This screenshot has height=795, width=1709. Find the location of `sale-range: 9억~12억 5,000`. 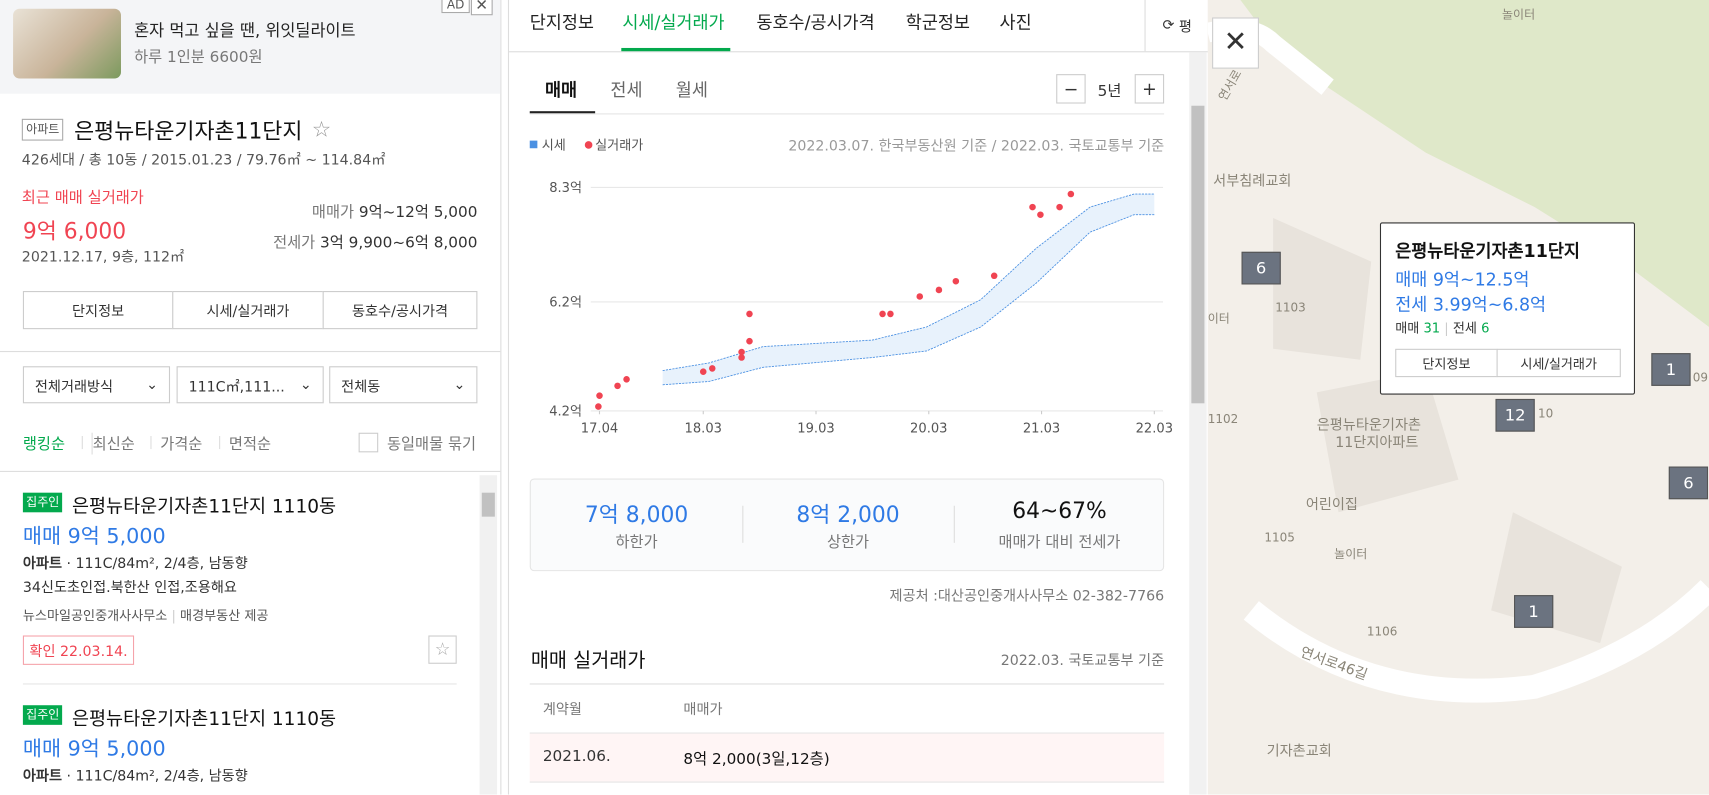

sale-range: 9억~12억 5,000 is located at coordinates (418, 212).